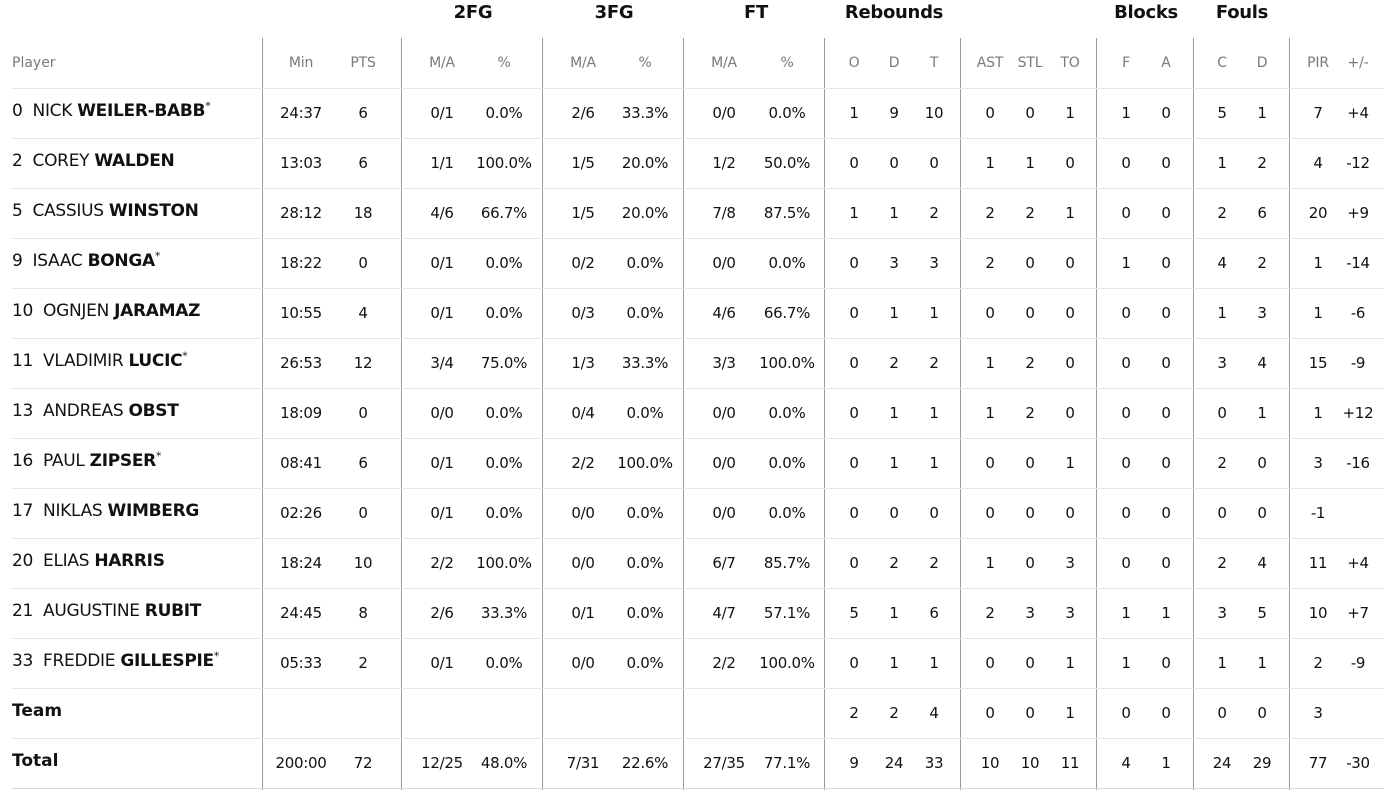 The image size is (1386, 803). What do you see at coordinates (990, 763) in the screenshot?
I see `total-stat-ast: 10` at bounding box center [990, 763].